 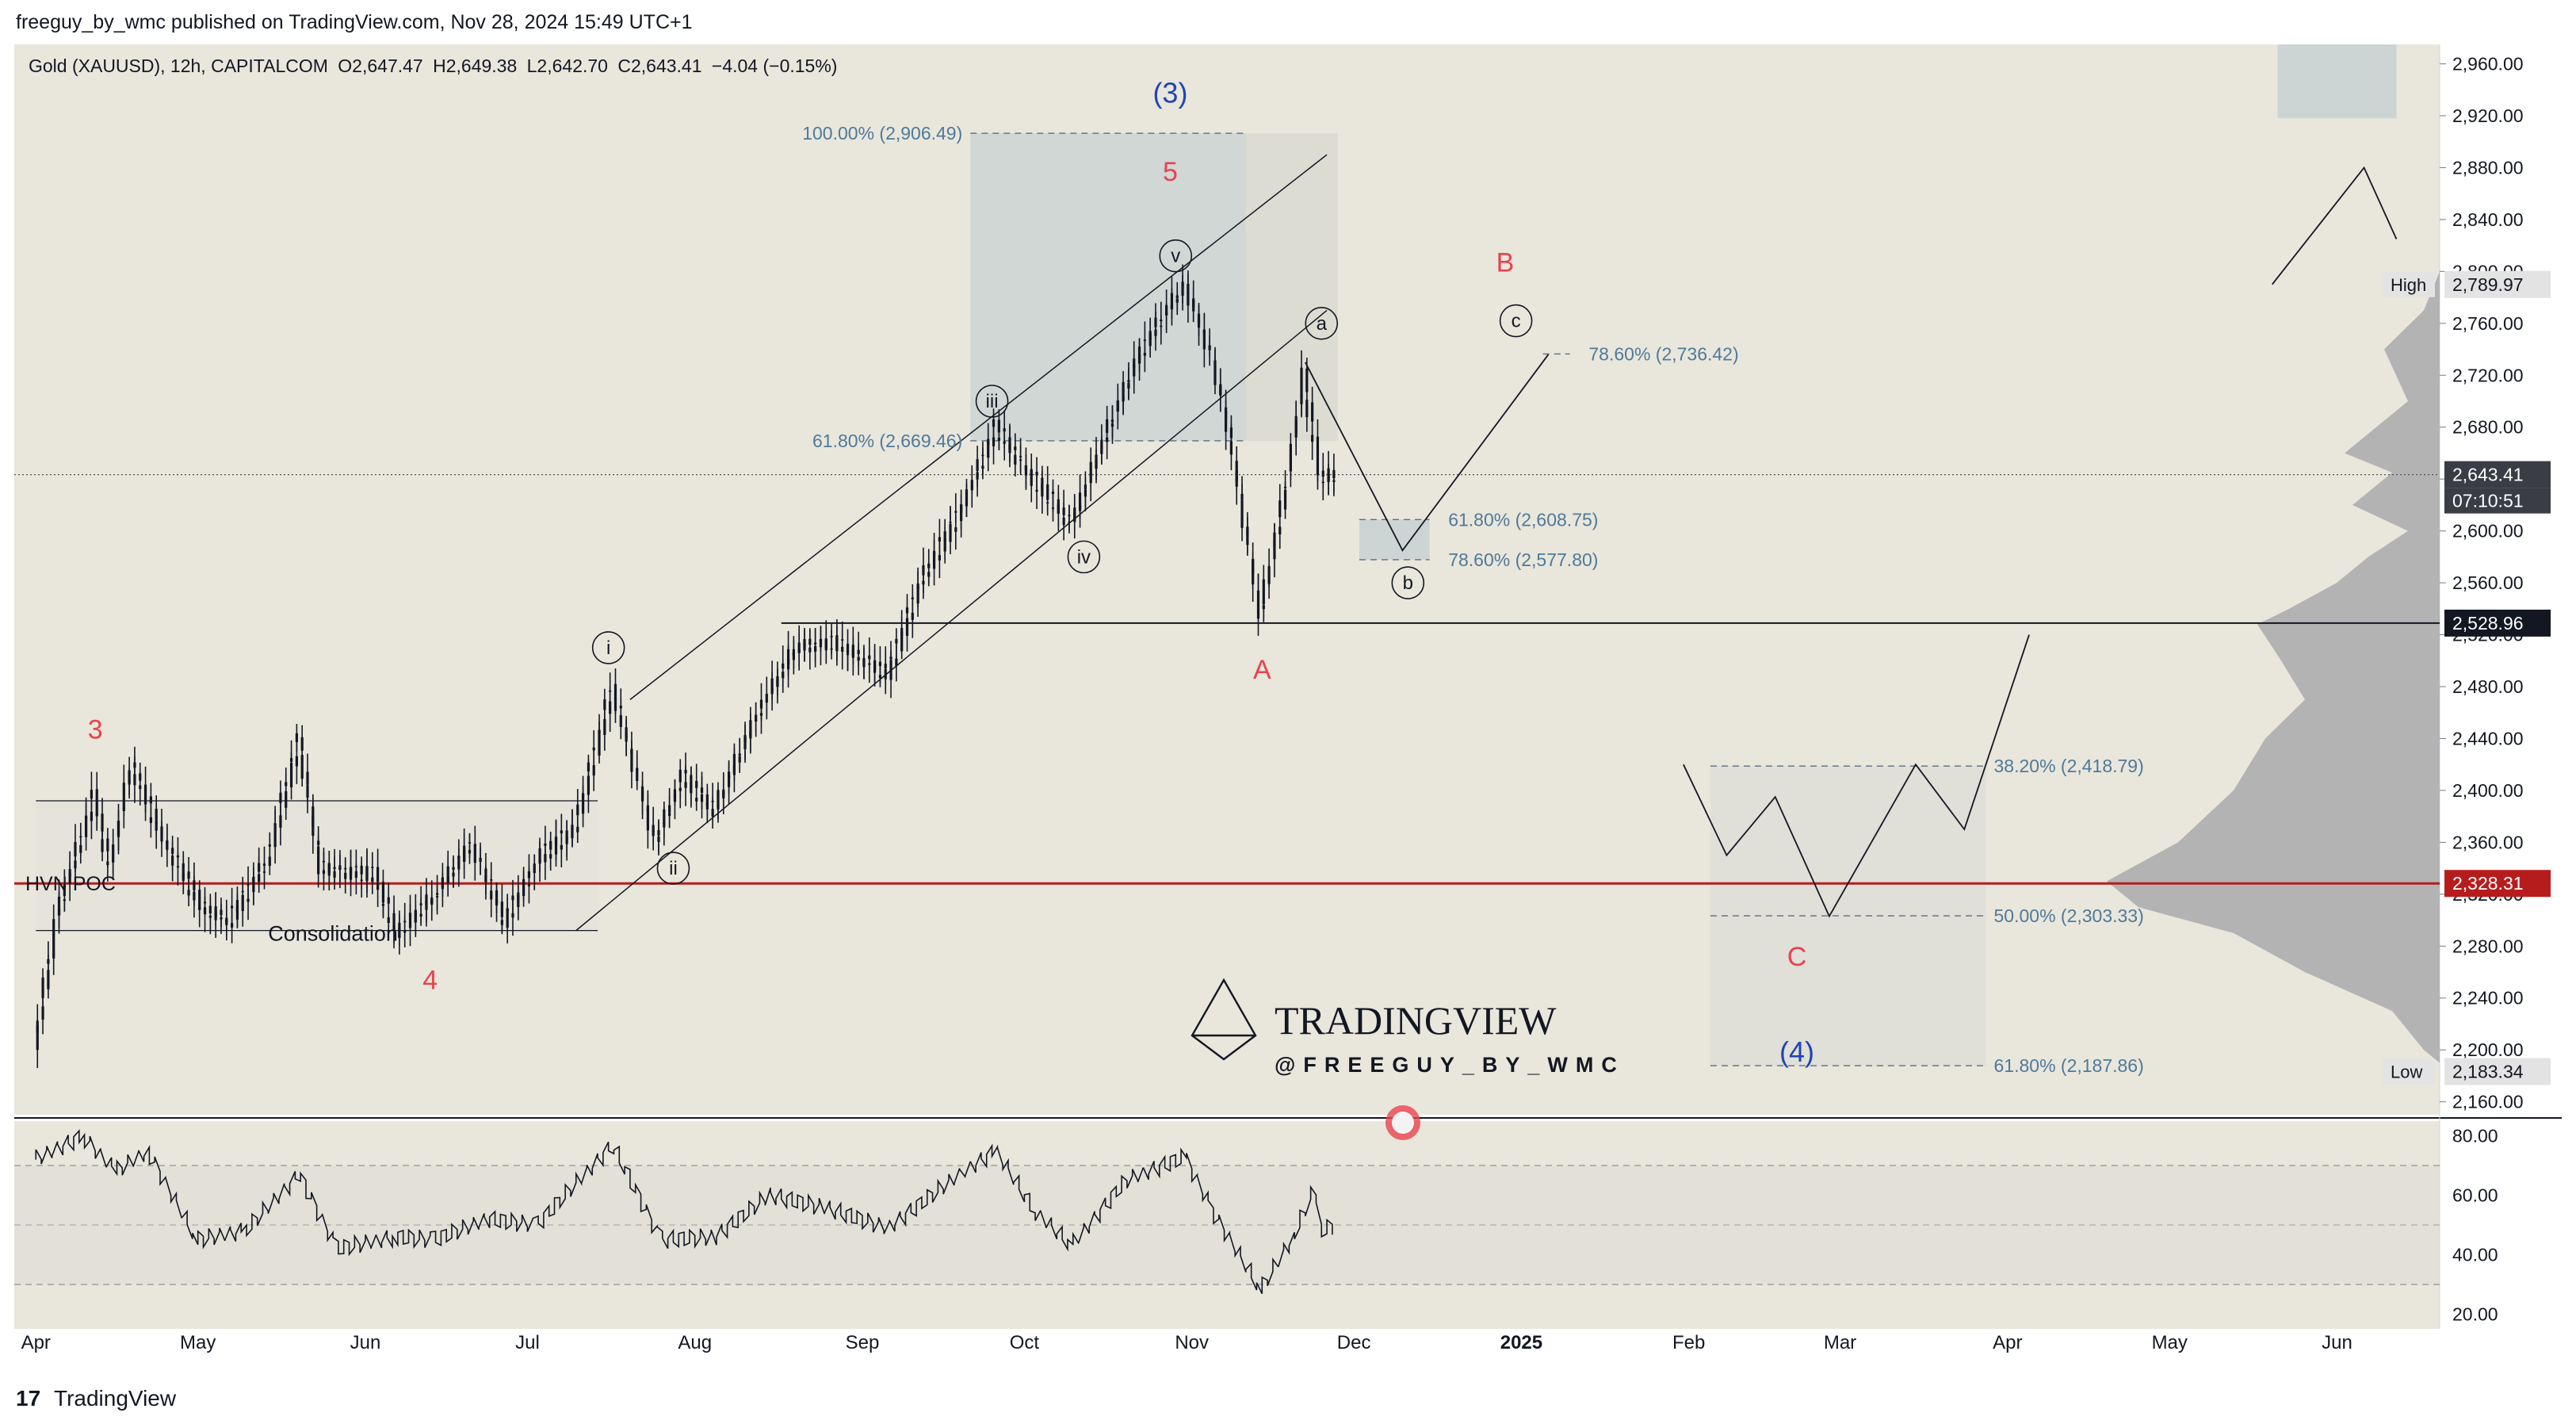 What do you see at coordinates (1354, 1342) in the screenshot?
I see `time-axis-label: Dec` at bounding box center [1354, 1342].